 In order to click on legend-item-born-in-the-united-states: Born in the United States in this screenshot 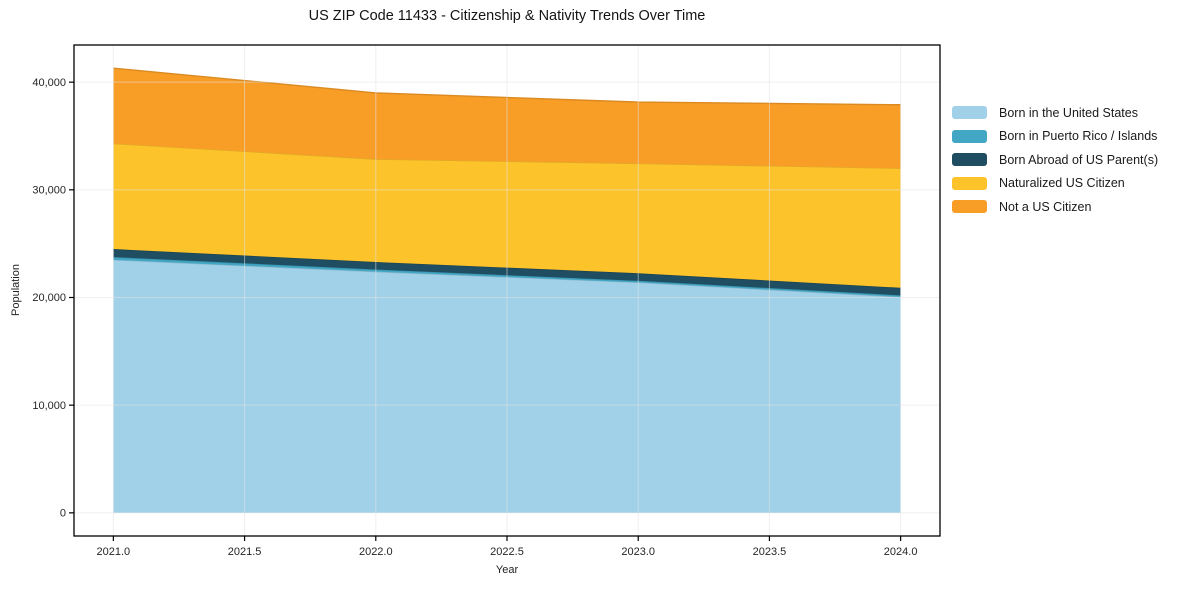, I will do `click(1055, 113)`.